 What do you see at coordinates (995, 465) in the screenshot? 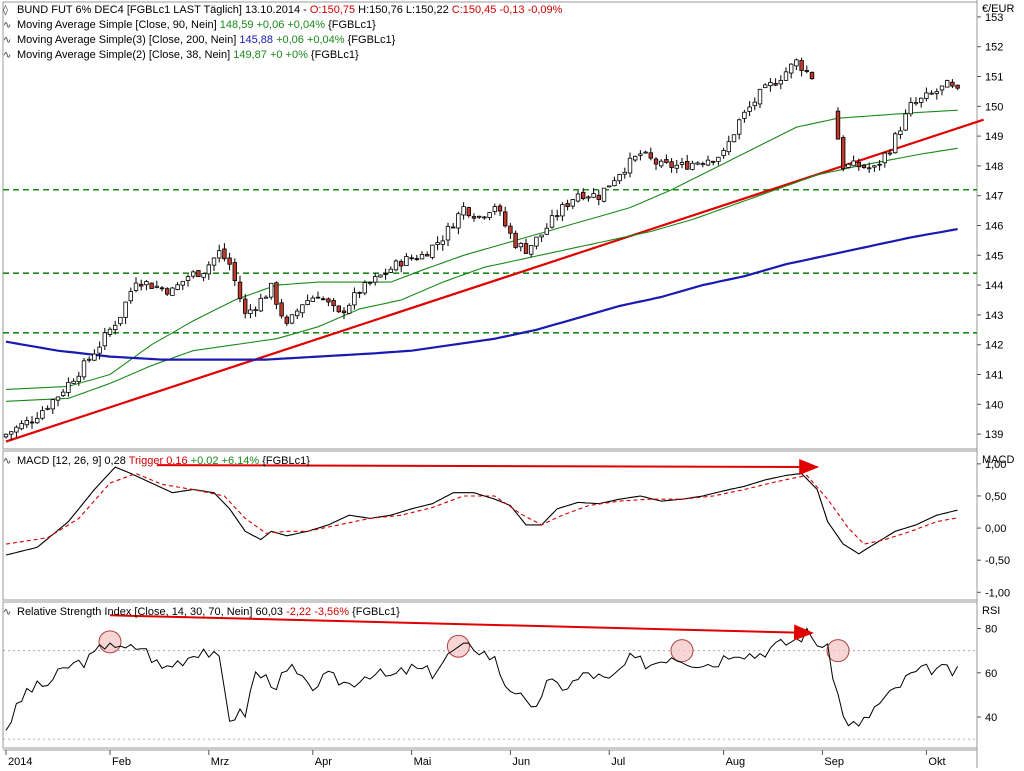
I see `macd-ytick-label: 1,00` at bounding box center [995, 465].